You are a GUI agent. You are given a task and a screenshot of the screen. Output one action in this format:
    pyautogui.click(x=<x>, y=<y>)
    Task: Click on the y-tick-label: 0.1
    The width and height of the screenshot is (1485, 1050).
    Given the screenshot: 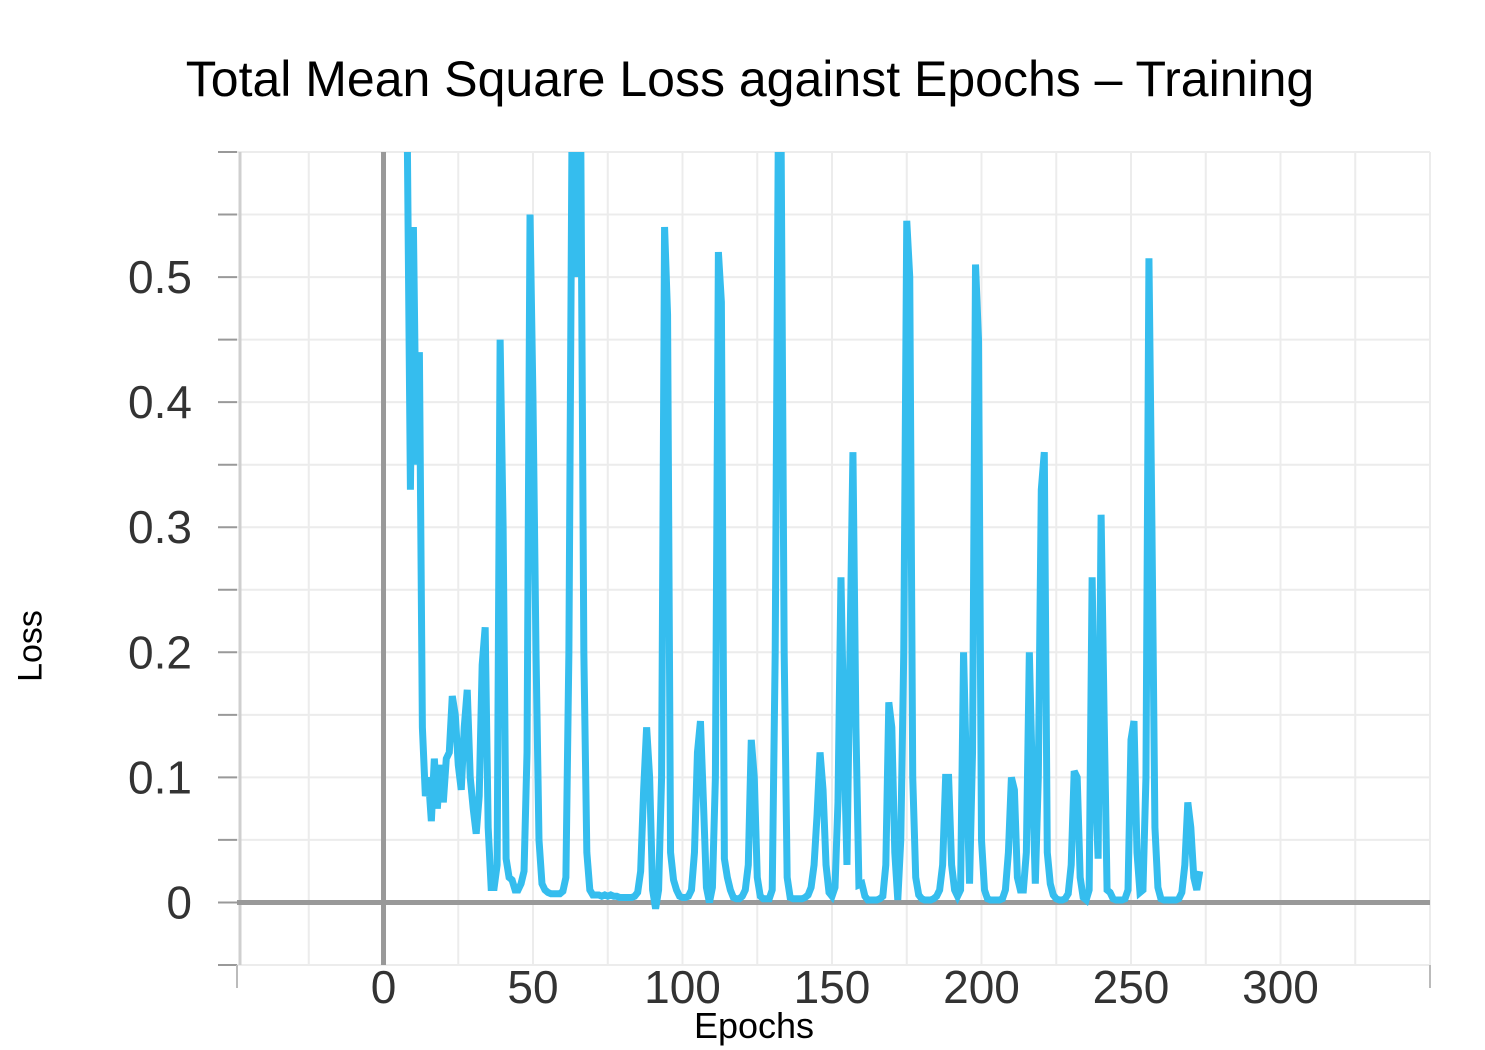 What is the action you would take?
    pyautogui.click(x=160, y=777)
    